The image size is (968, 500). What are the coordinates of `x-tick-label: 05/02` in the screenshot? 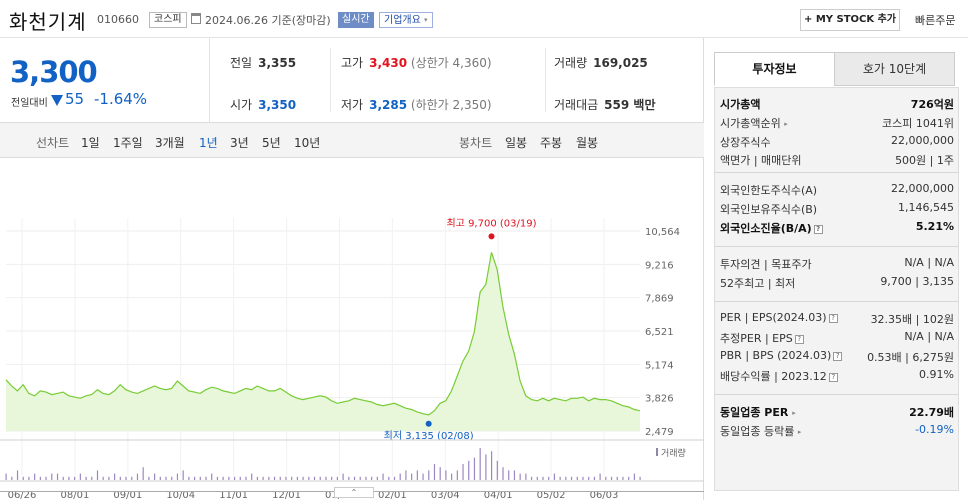 It's located at (551, 495).